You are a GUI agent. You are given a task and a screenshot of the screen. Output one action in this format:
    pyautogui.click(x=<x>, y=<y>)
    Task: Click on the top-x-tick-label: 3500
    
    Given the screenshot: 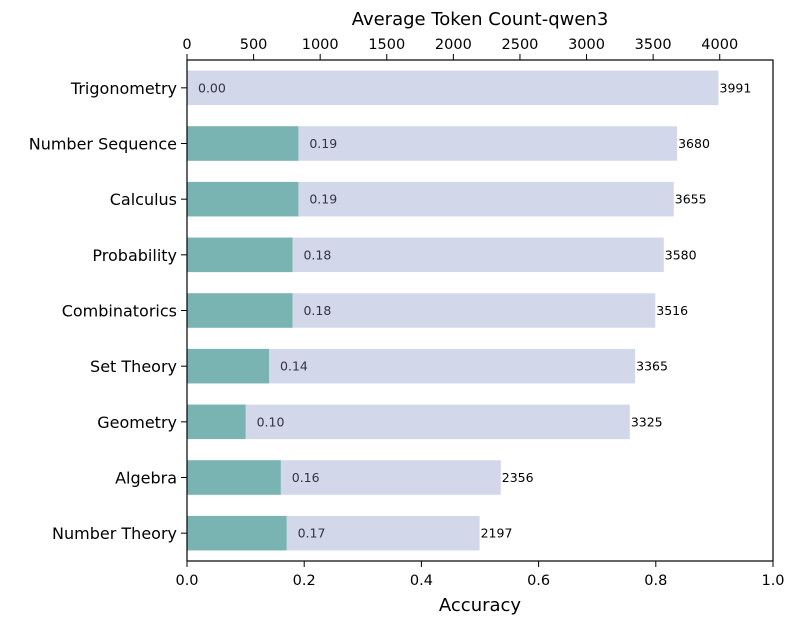 What is the action you would take?
    pyautogui.click(x=653, y=45)
    